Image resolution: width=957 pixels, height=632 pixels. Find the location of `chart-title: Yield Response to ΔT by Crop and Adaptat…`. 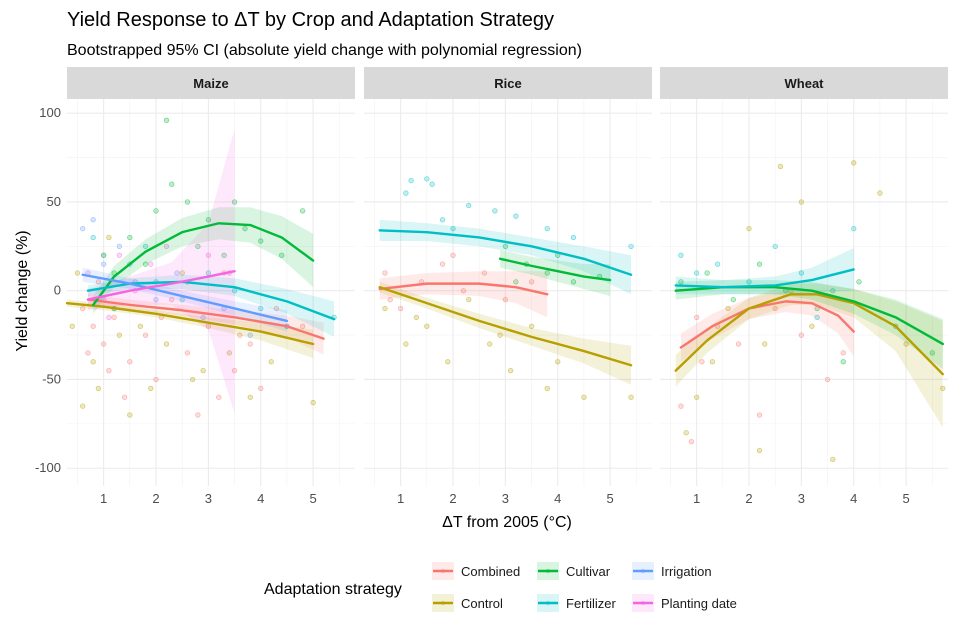

chart-title: Yield Response to ΔT by Crop and Adaptat… is located at coordinates (310, 20).